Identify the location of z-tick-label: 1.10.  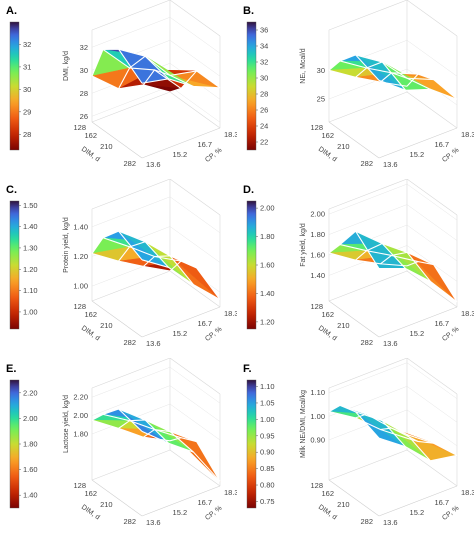
(317, 392).